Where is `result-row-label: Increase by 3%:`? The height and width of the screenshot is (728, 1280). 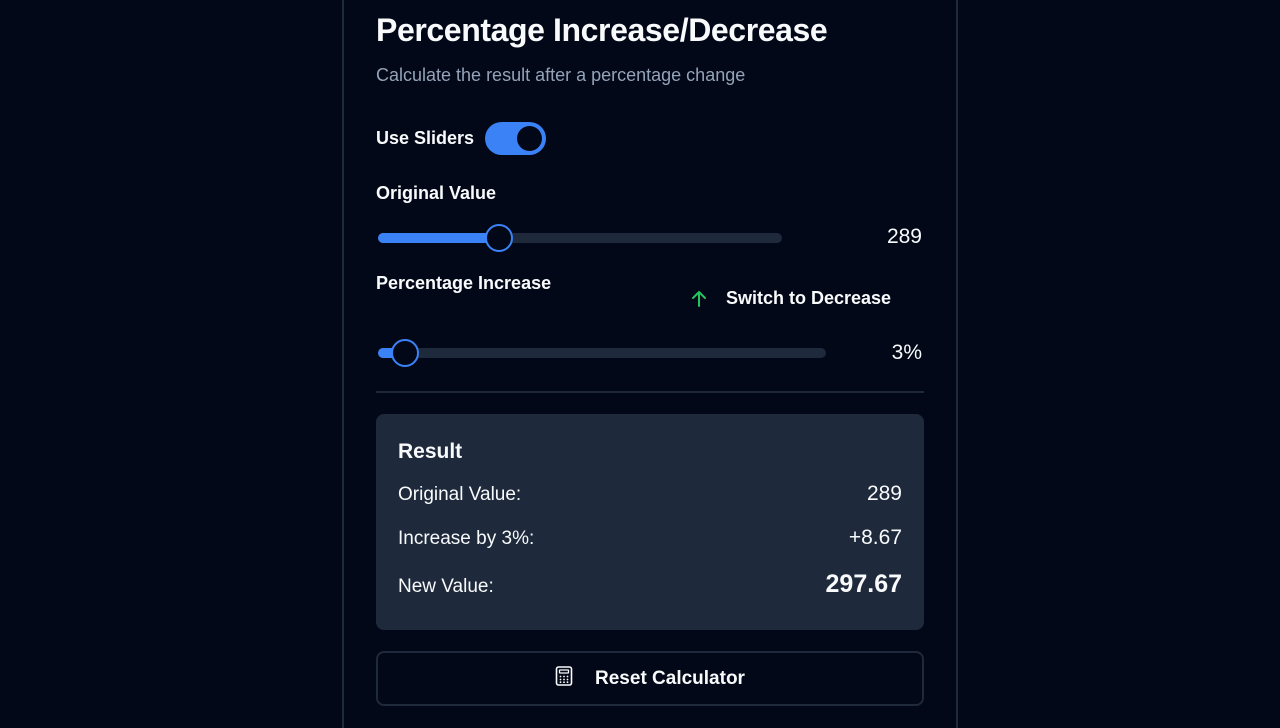
result-row-label: Increase by 3%: is located at coordinates (466, 538).